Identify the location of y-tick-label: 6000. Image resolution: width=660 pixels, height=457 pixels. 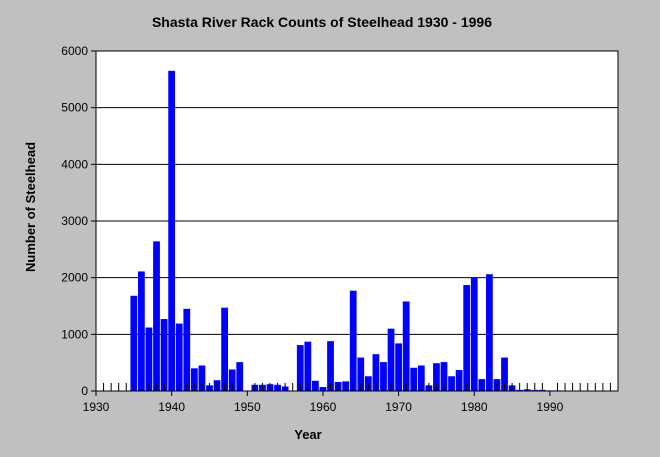
(74, 51).